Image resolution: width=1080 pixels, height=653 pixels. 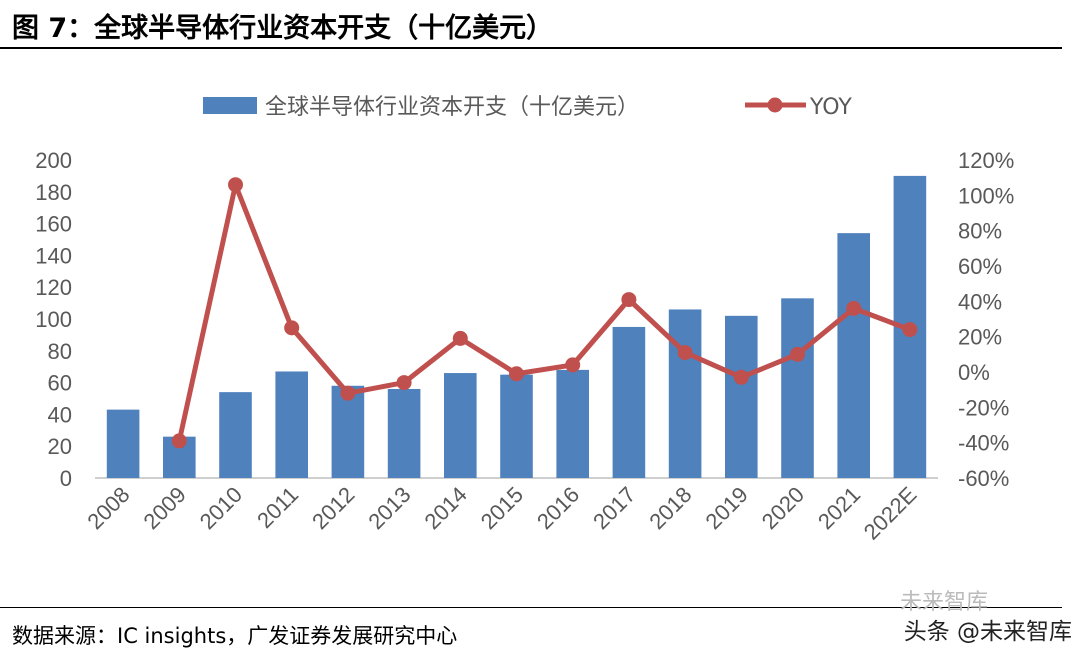 I want to click on legend-line-marker, so click(x=775, y=105).